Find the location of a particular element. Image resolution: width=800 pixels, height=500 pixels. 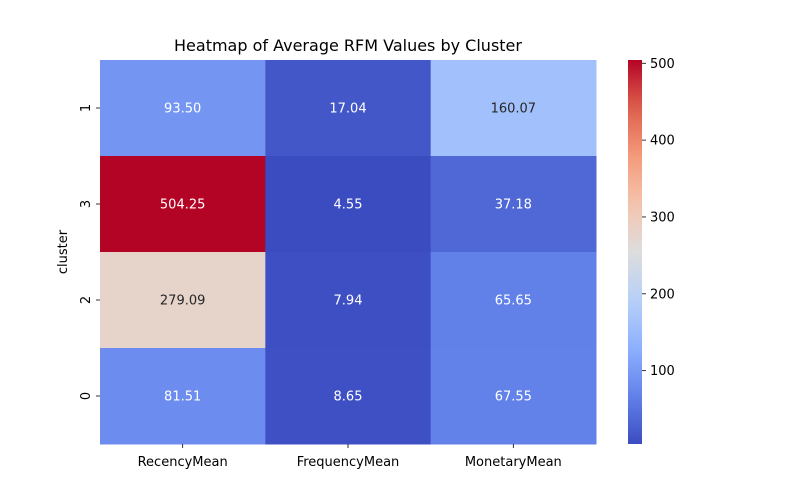

x-tick-labels: RecencyMean FrequencyMean MonetaryMean is located at coordinates (350, 457).